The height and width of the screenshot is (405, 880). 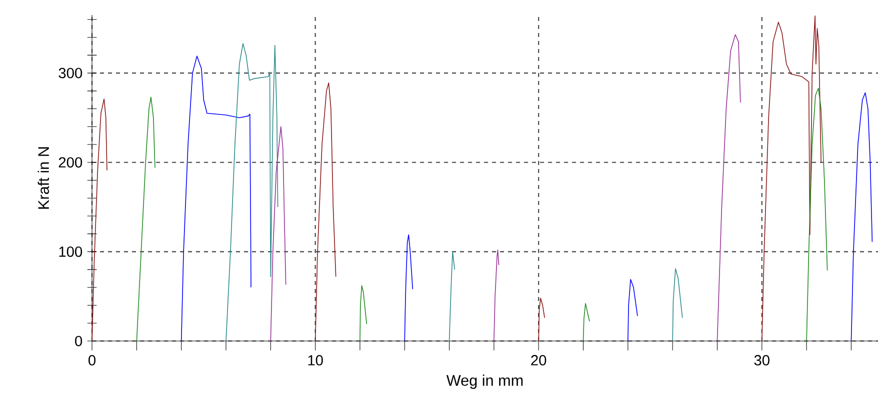 What do you see at coordinates (315, 360) in the screenshot?
I see `x-tick-label: 10` at bounding box center [315, 360].